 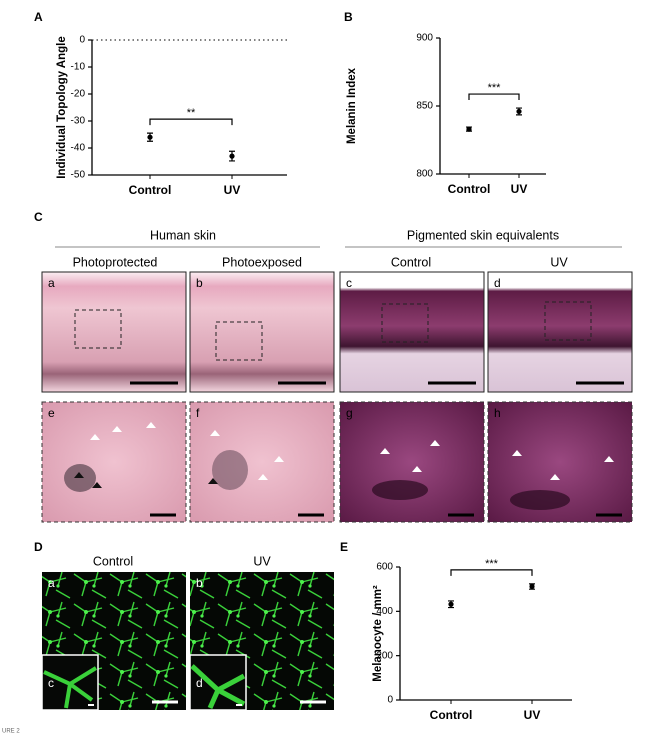 I want to click on y-tick-label: 850, so click(x=424, y=106).